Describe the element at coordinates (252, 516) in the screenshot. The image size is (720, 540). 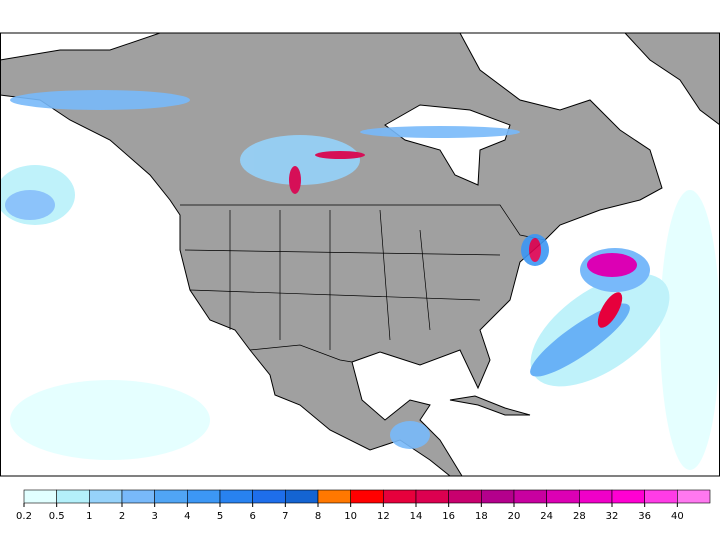
I see `legend-label: 6` at that location.